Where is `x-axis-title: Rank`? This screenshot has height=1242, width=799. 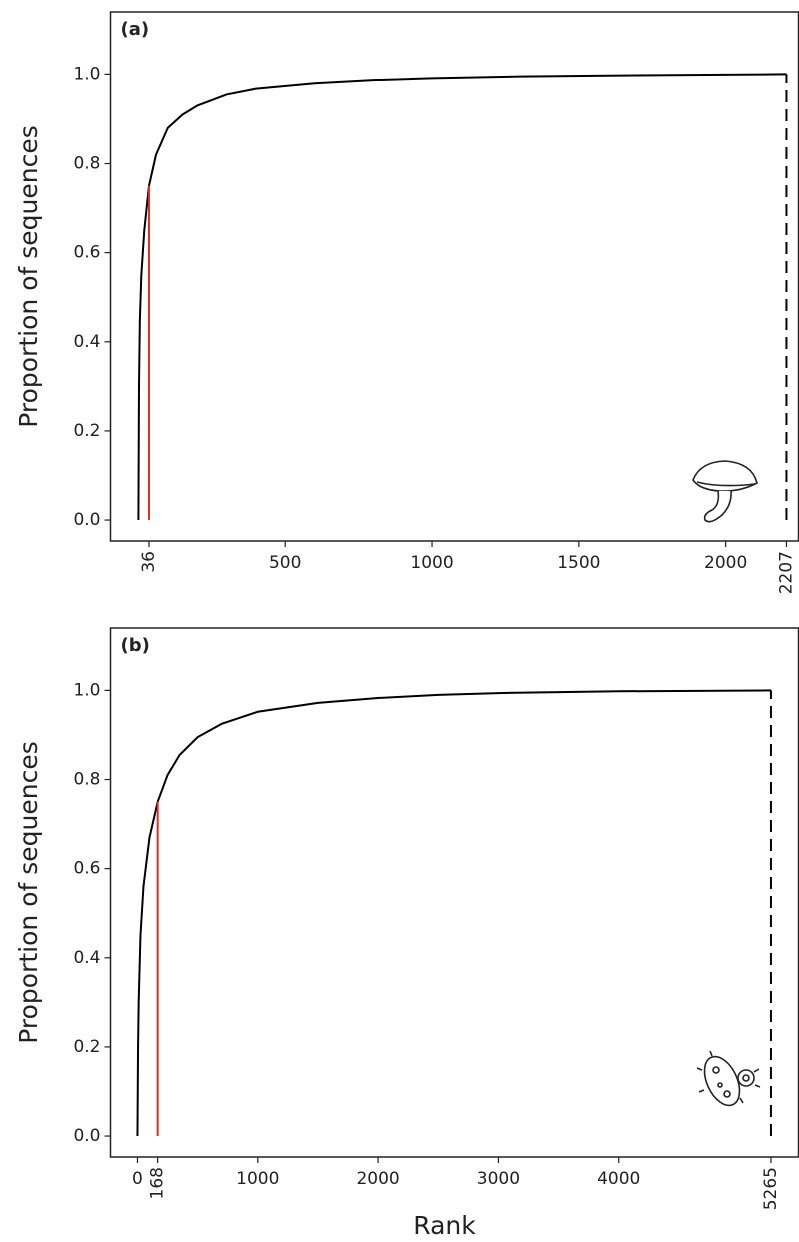 x-axis-title: Rank is located at coordinates (444, 1225).